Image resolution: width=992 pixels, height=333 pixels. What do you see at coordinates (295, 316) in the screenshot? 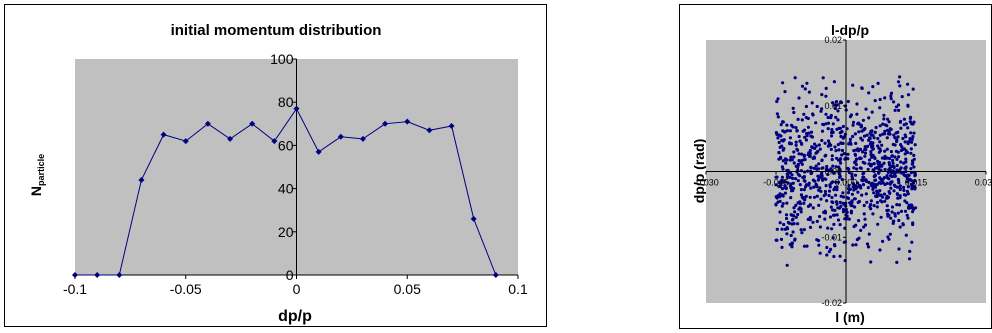
I see `x-axis-label: dp/p` at bounding box center [295, 316].